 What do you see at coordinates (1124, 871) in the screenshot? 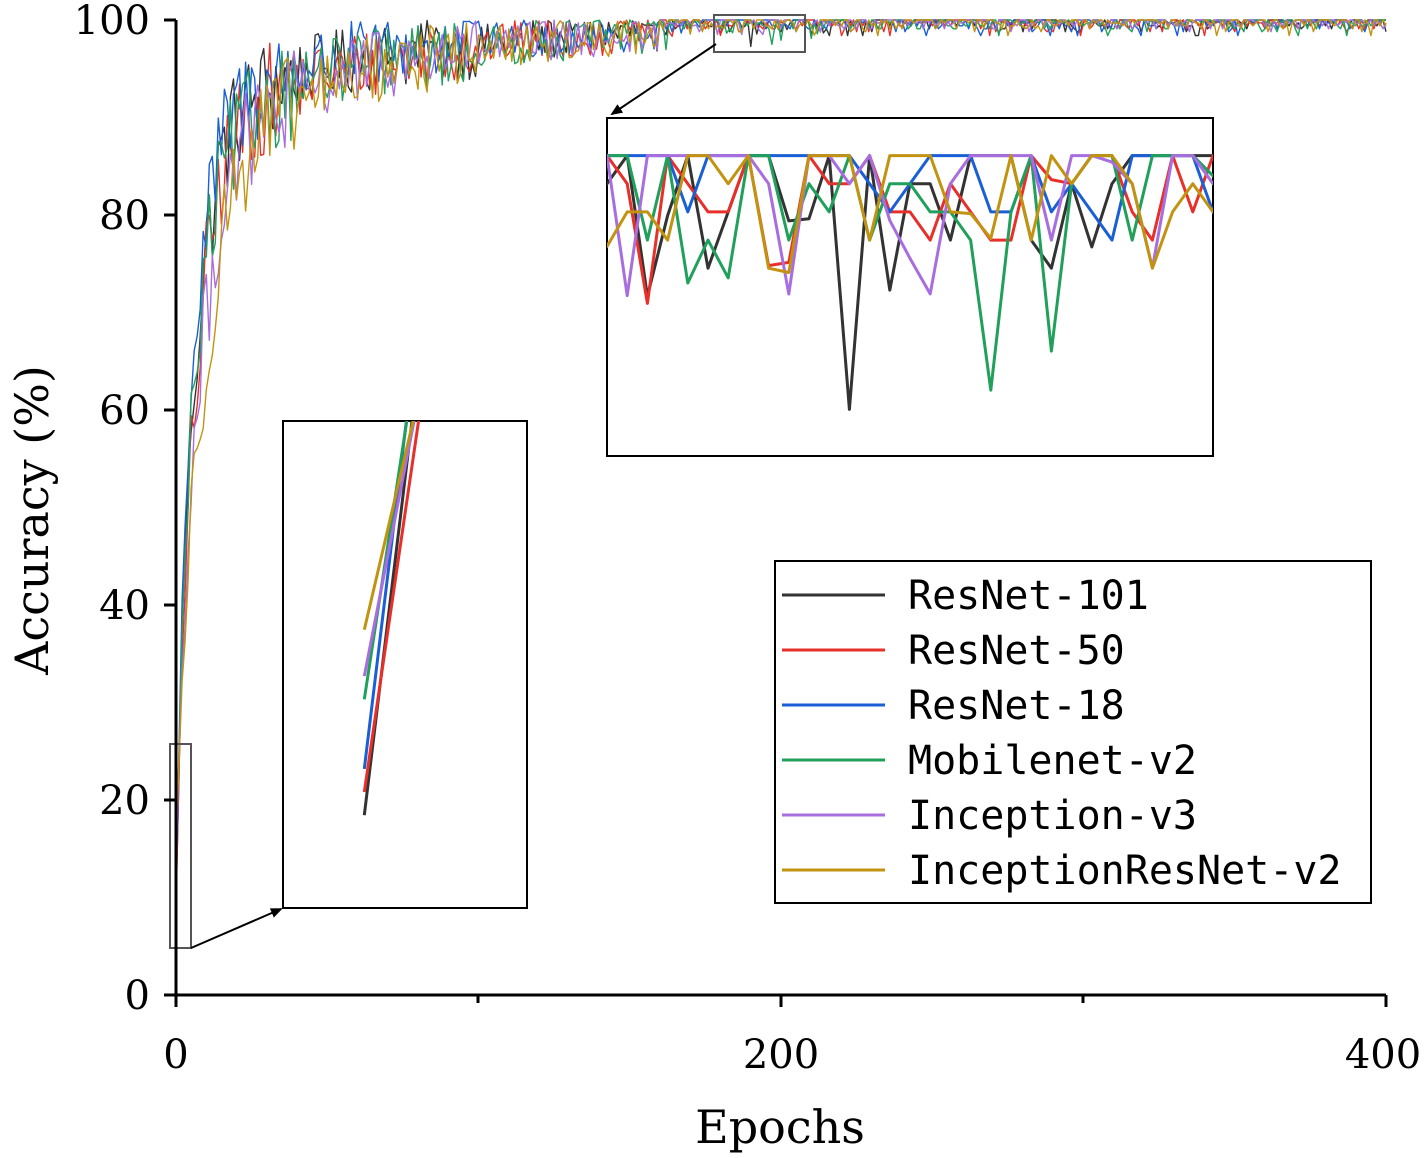
I see `legend-label-inceptionresnet-v2: InceptionResNet-v2` at bounding box center [1124, 871].